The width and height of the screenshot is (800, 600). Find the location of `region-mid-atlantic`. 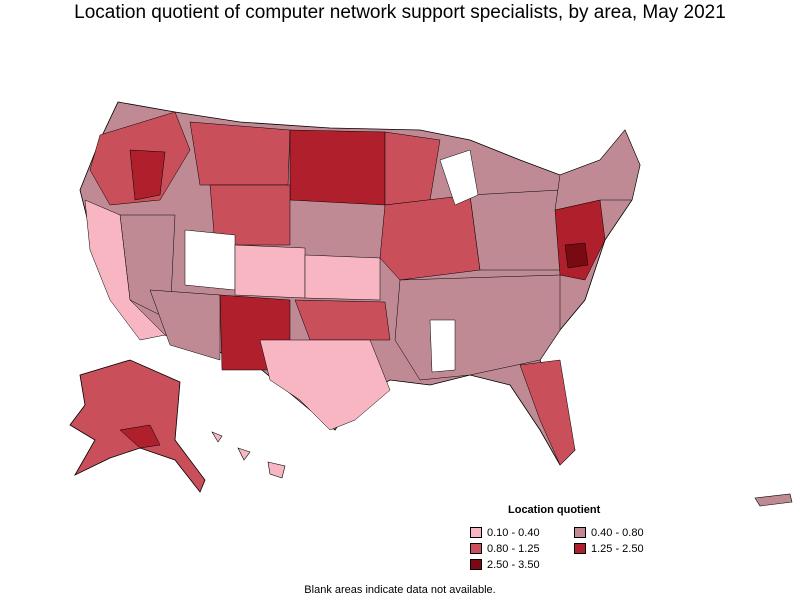

region-mid-atlantic is located at coordinates (580, 240).